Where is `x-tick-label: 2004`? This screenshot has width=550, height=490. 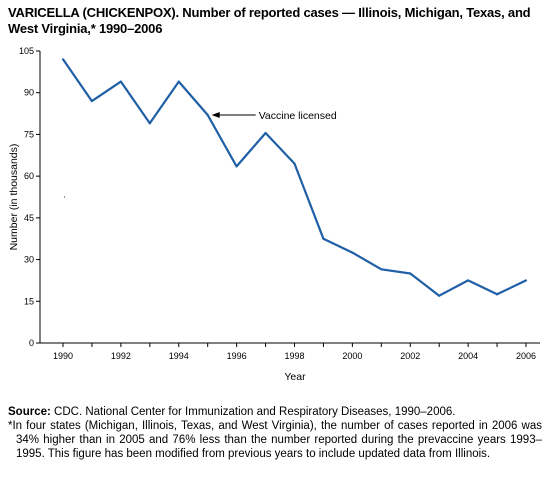
x-tick-label: 2004 is located at coordinates (468, 356).